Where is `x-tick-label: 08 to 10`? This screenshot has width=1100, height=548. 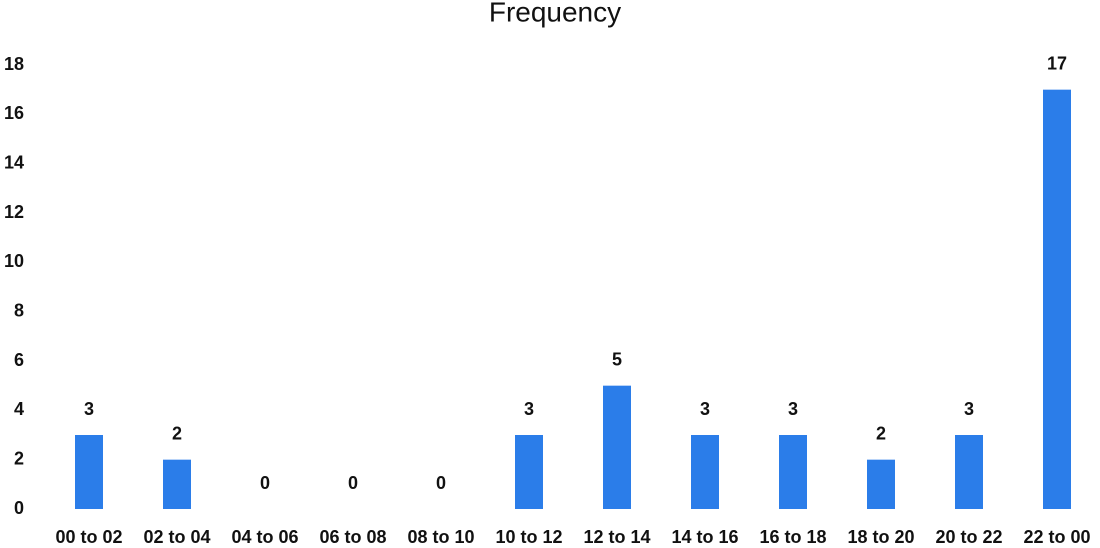
x-tick-label: 08 to 10 is located at coordinates (440, 537).